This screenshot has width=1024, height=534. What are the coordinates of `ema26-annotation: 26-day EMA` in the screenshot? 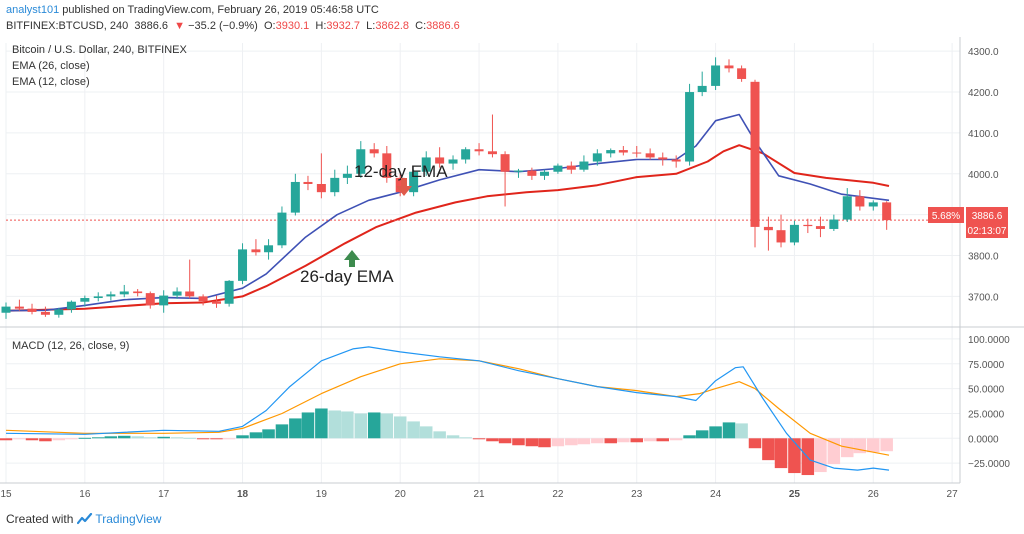 It's located at (347, 268).